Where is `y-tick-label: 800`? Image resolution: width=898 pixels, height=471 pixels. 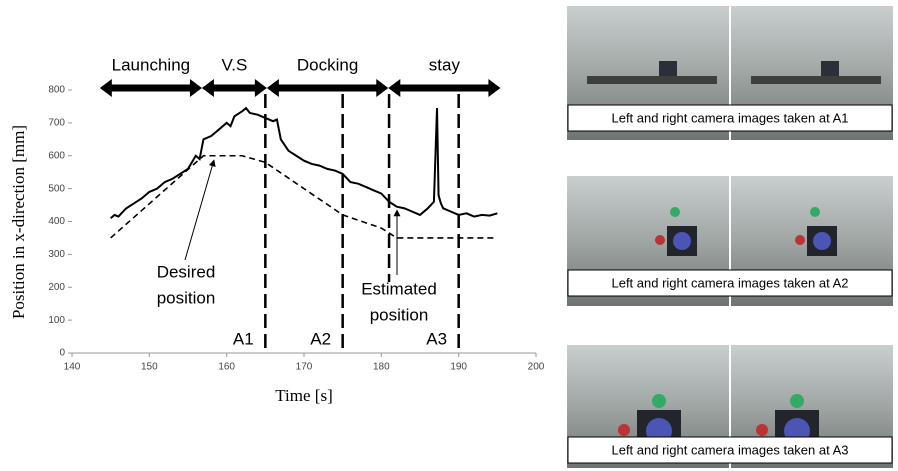 y-tick-label: 800 is located at coordinates (56, 90).